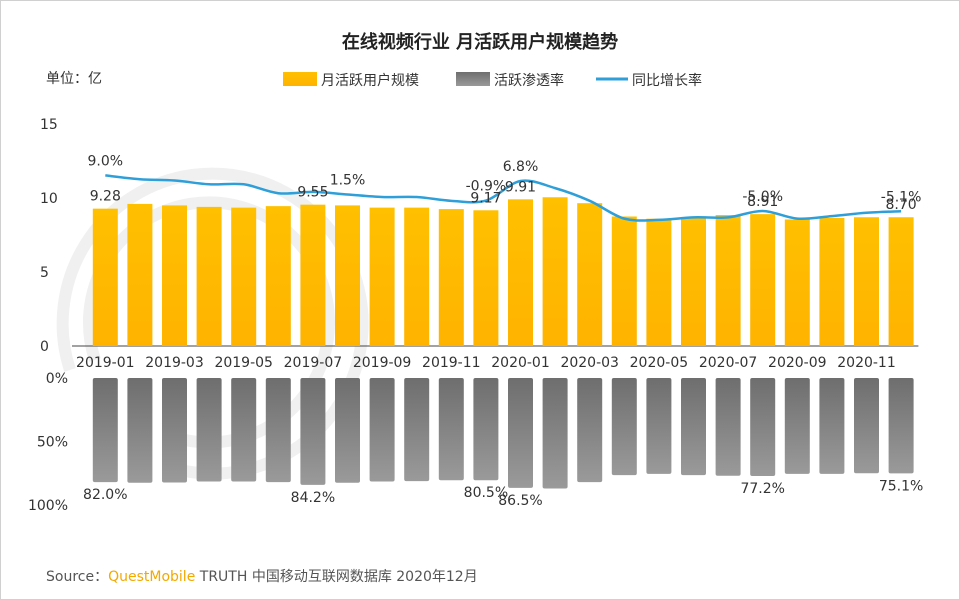 This screenshot has height=600, width=960. I want to click on yoy-value-label: 9.0%, so click(106, 161).